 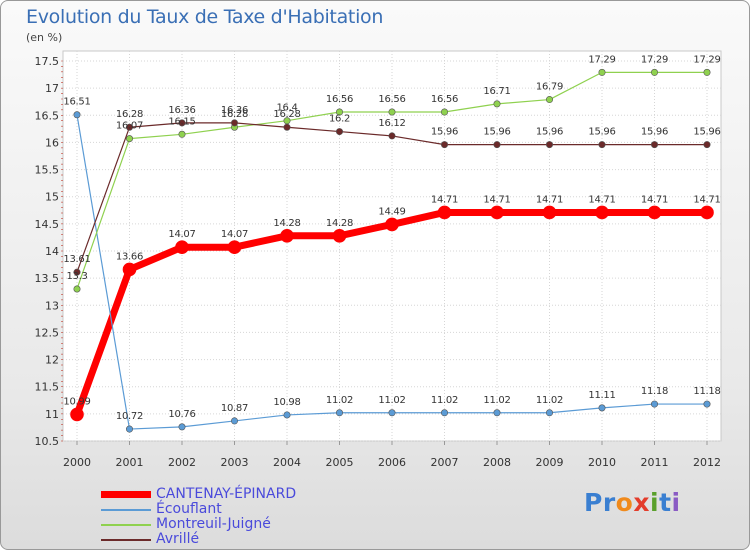 I want to click on logo-letter: P, so click(x=593, y=502).